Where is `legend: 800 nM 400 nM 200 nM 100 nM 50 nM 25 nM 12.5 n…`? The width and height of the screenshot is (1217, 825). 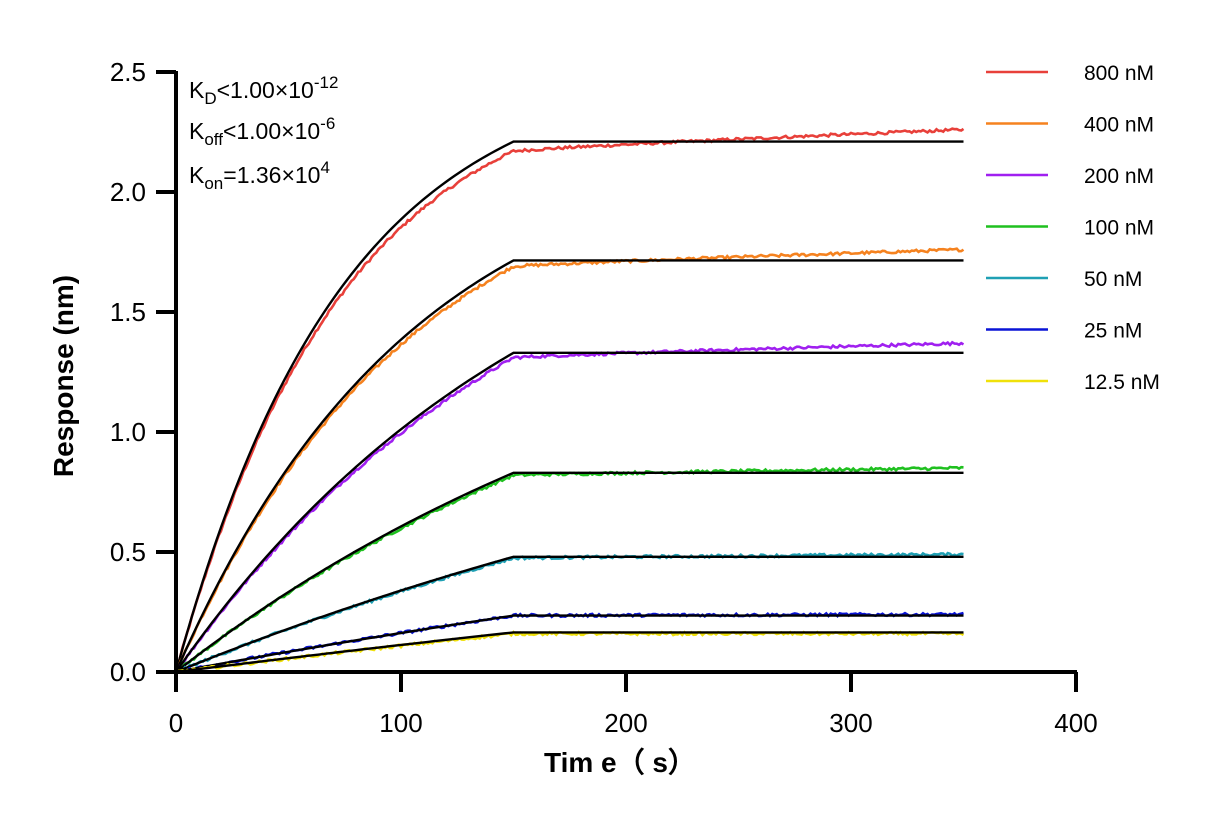
legend: 800 nM 400 nM 200 nM 100 nM 50 nM 25 nM 12.5 n… is located at coordinates (1073, 228).